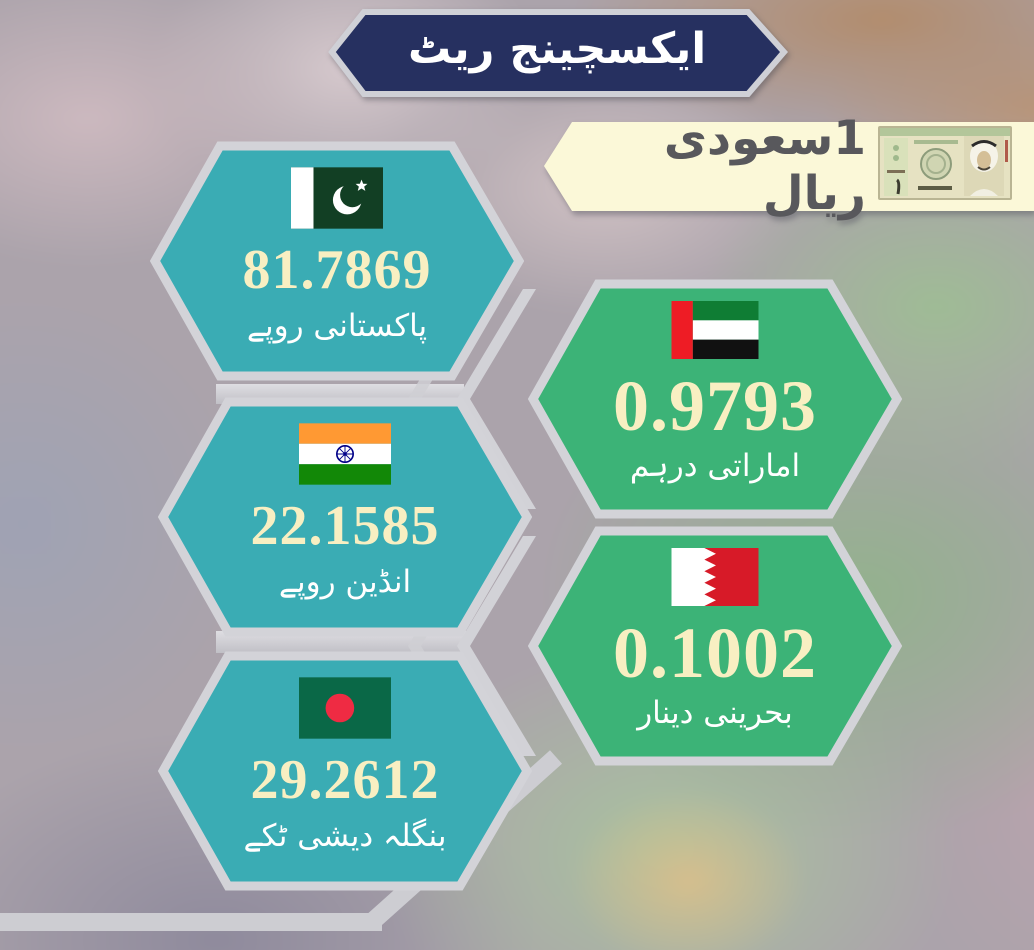 This screenshot has width=1034, height=950. I want to click on rate-card-pakistan: 81.7869 پاکستانی روپے, so click(337, 261).